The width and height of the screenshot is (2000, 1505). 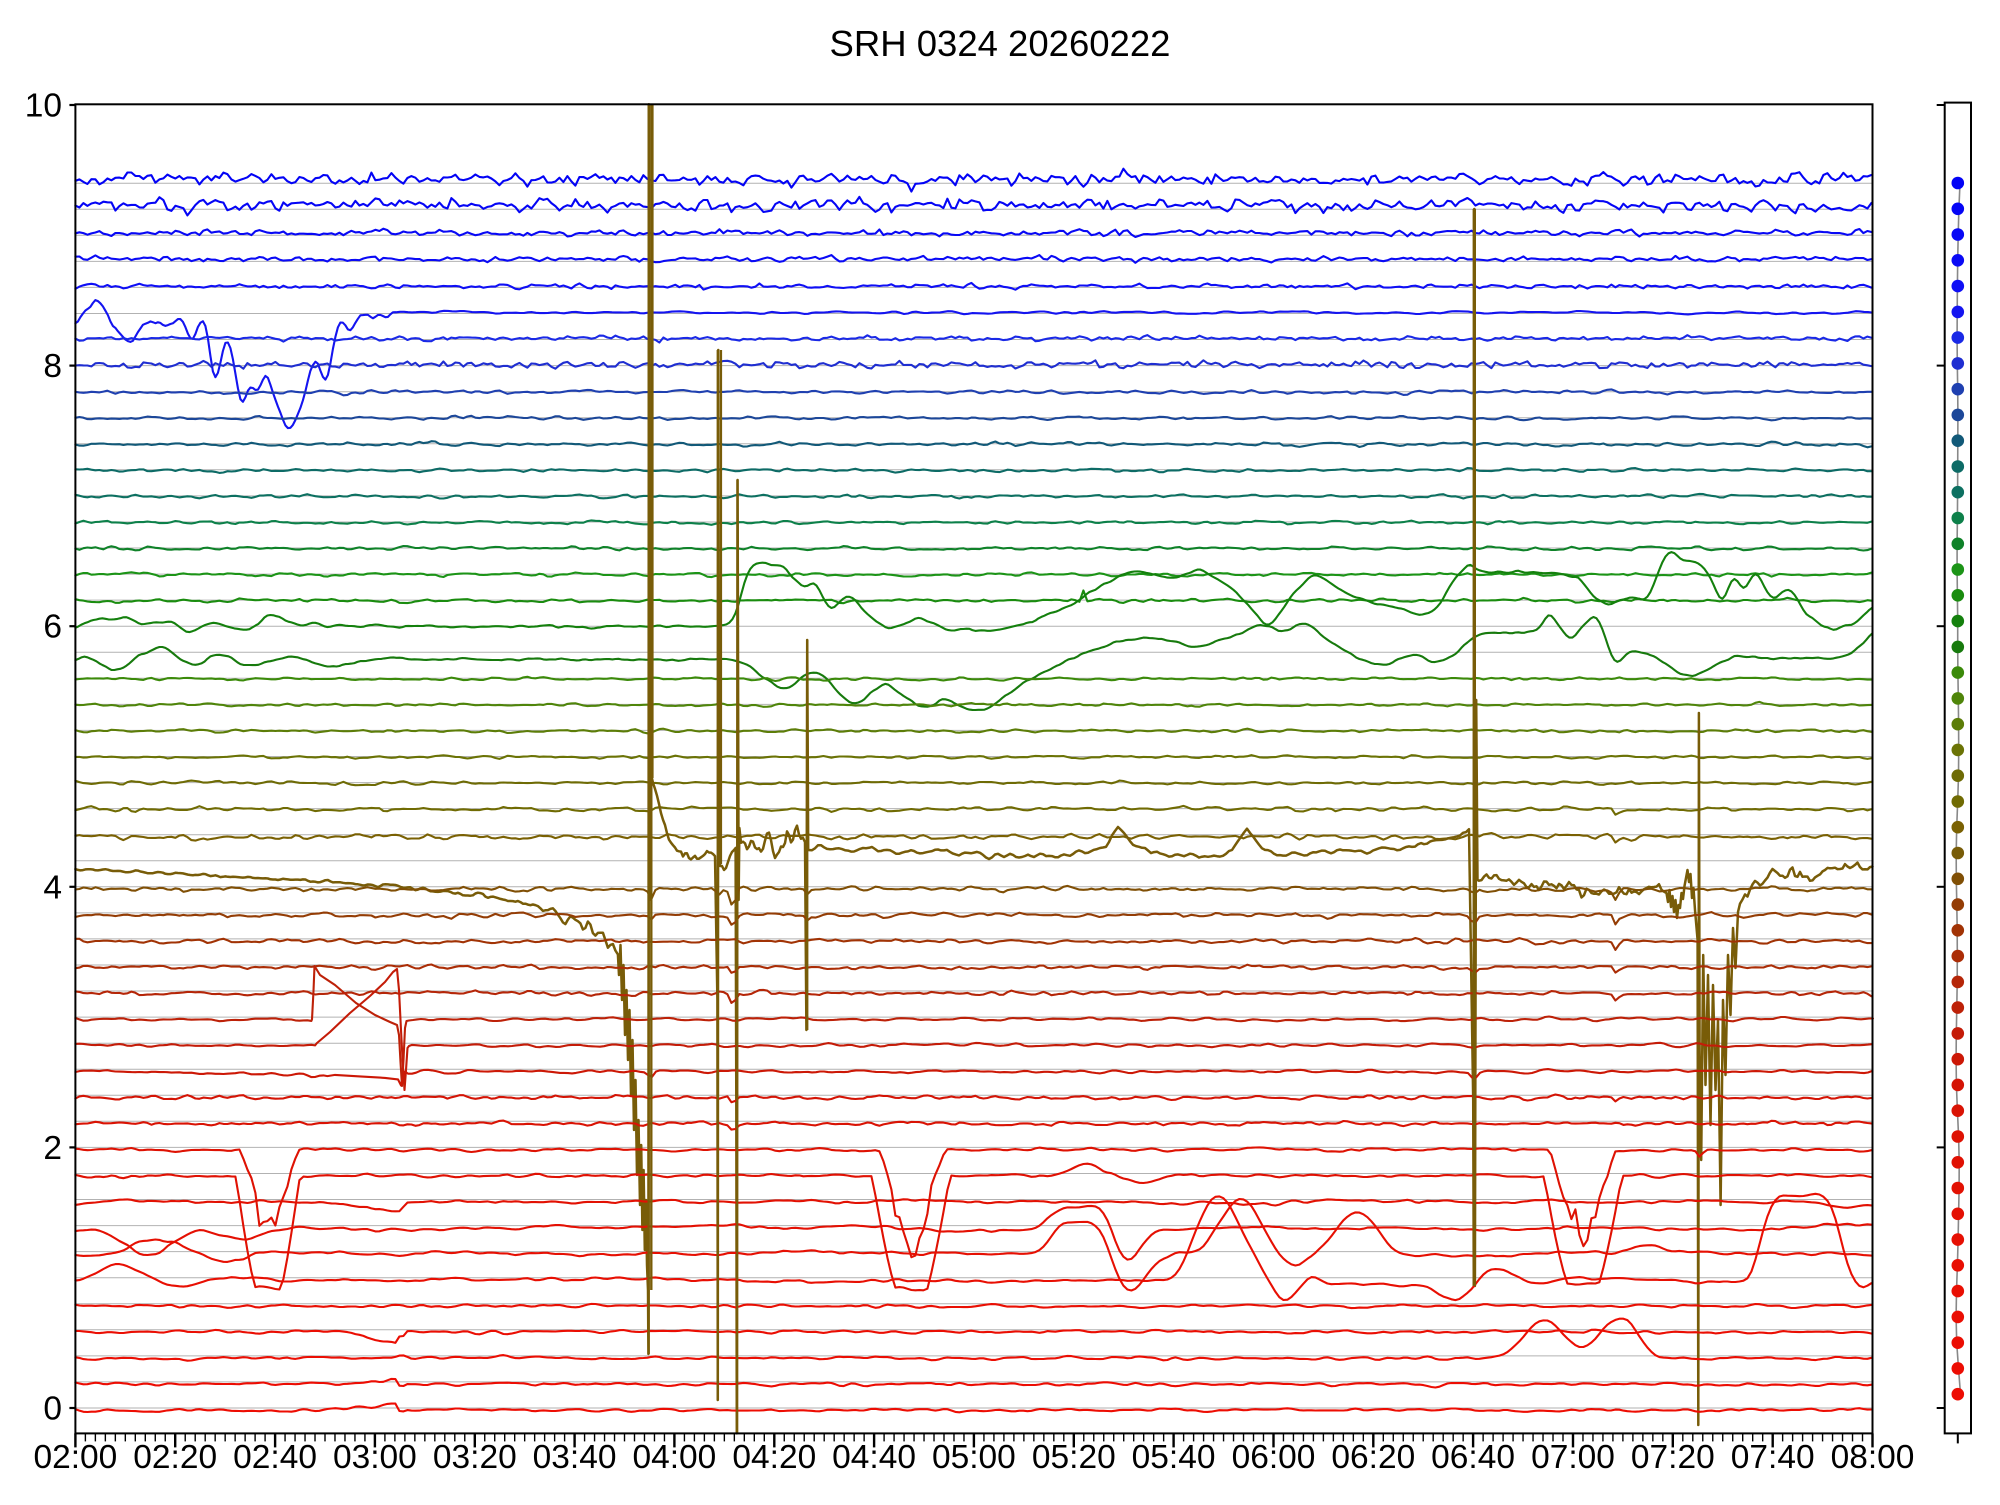 What do you see at coordinates (1673, 1457) in the screenshot?
I see `svg-text: 07:20` at bounding box center [1673, 1457].